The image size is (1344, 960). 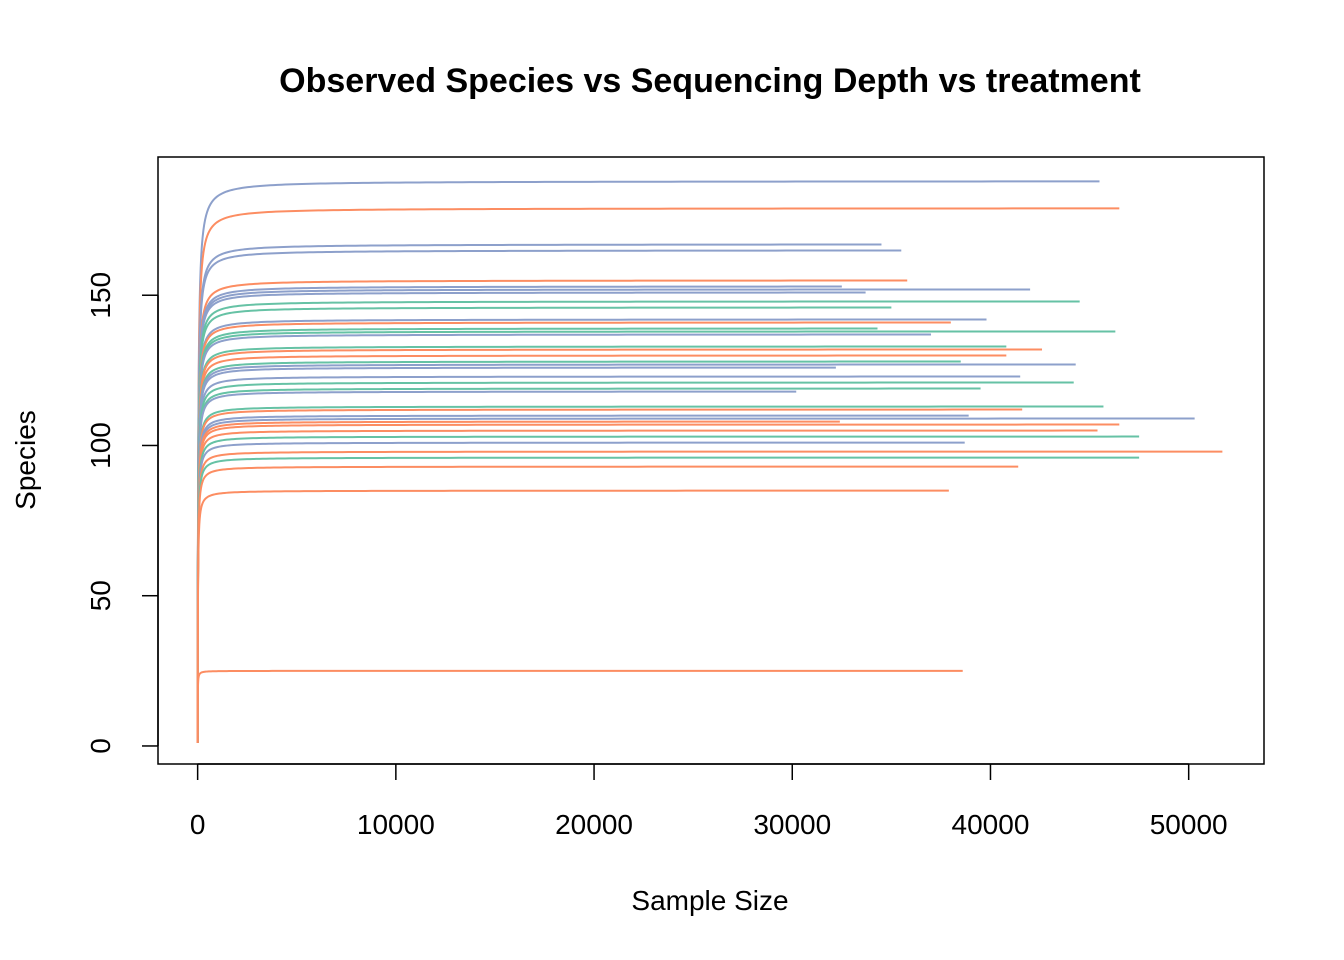 I want to click on x-tick-label: 20000, so click(x=594, y=824).